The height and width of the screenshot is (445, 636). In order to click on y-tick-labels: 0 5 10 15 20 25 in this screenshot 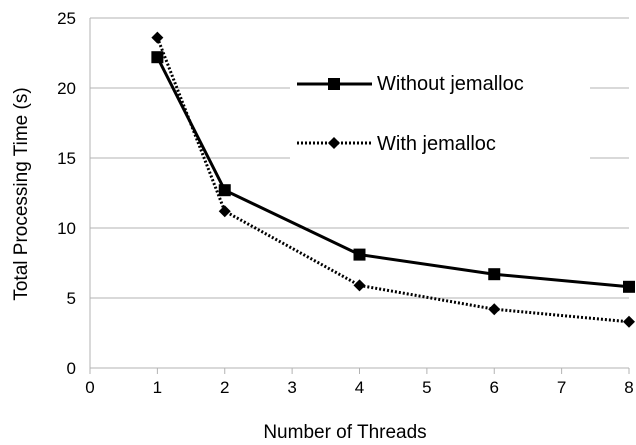, I will do `click(66, 193)`.